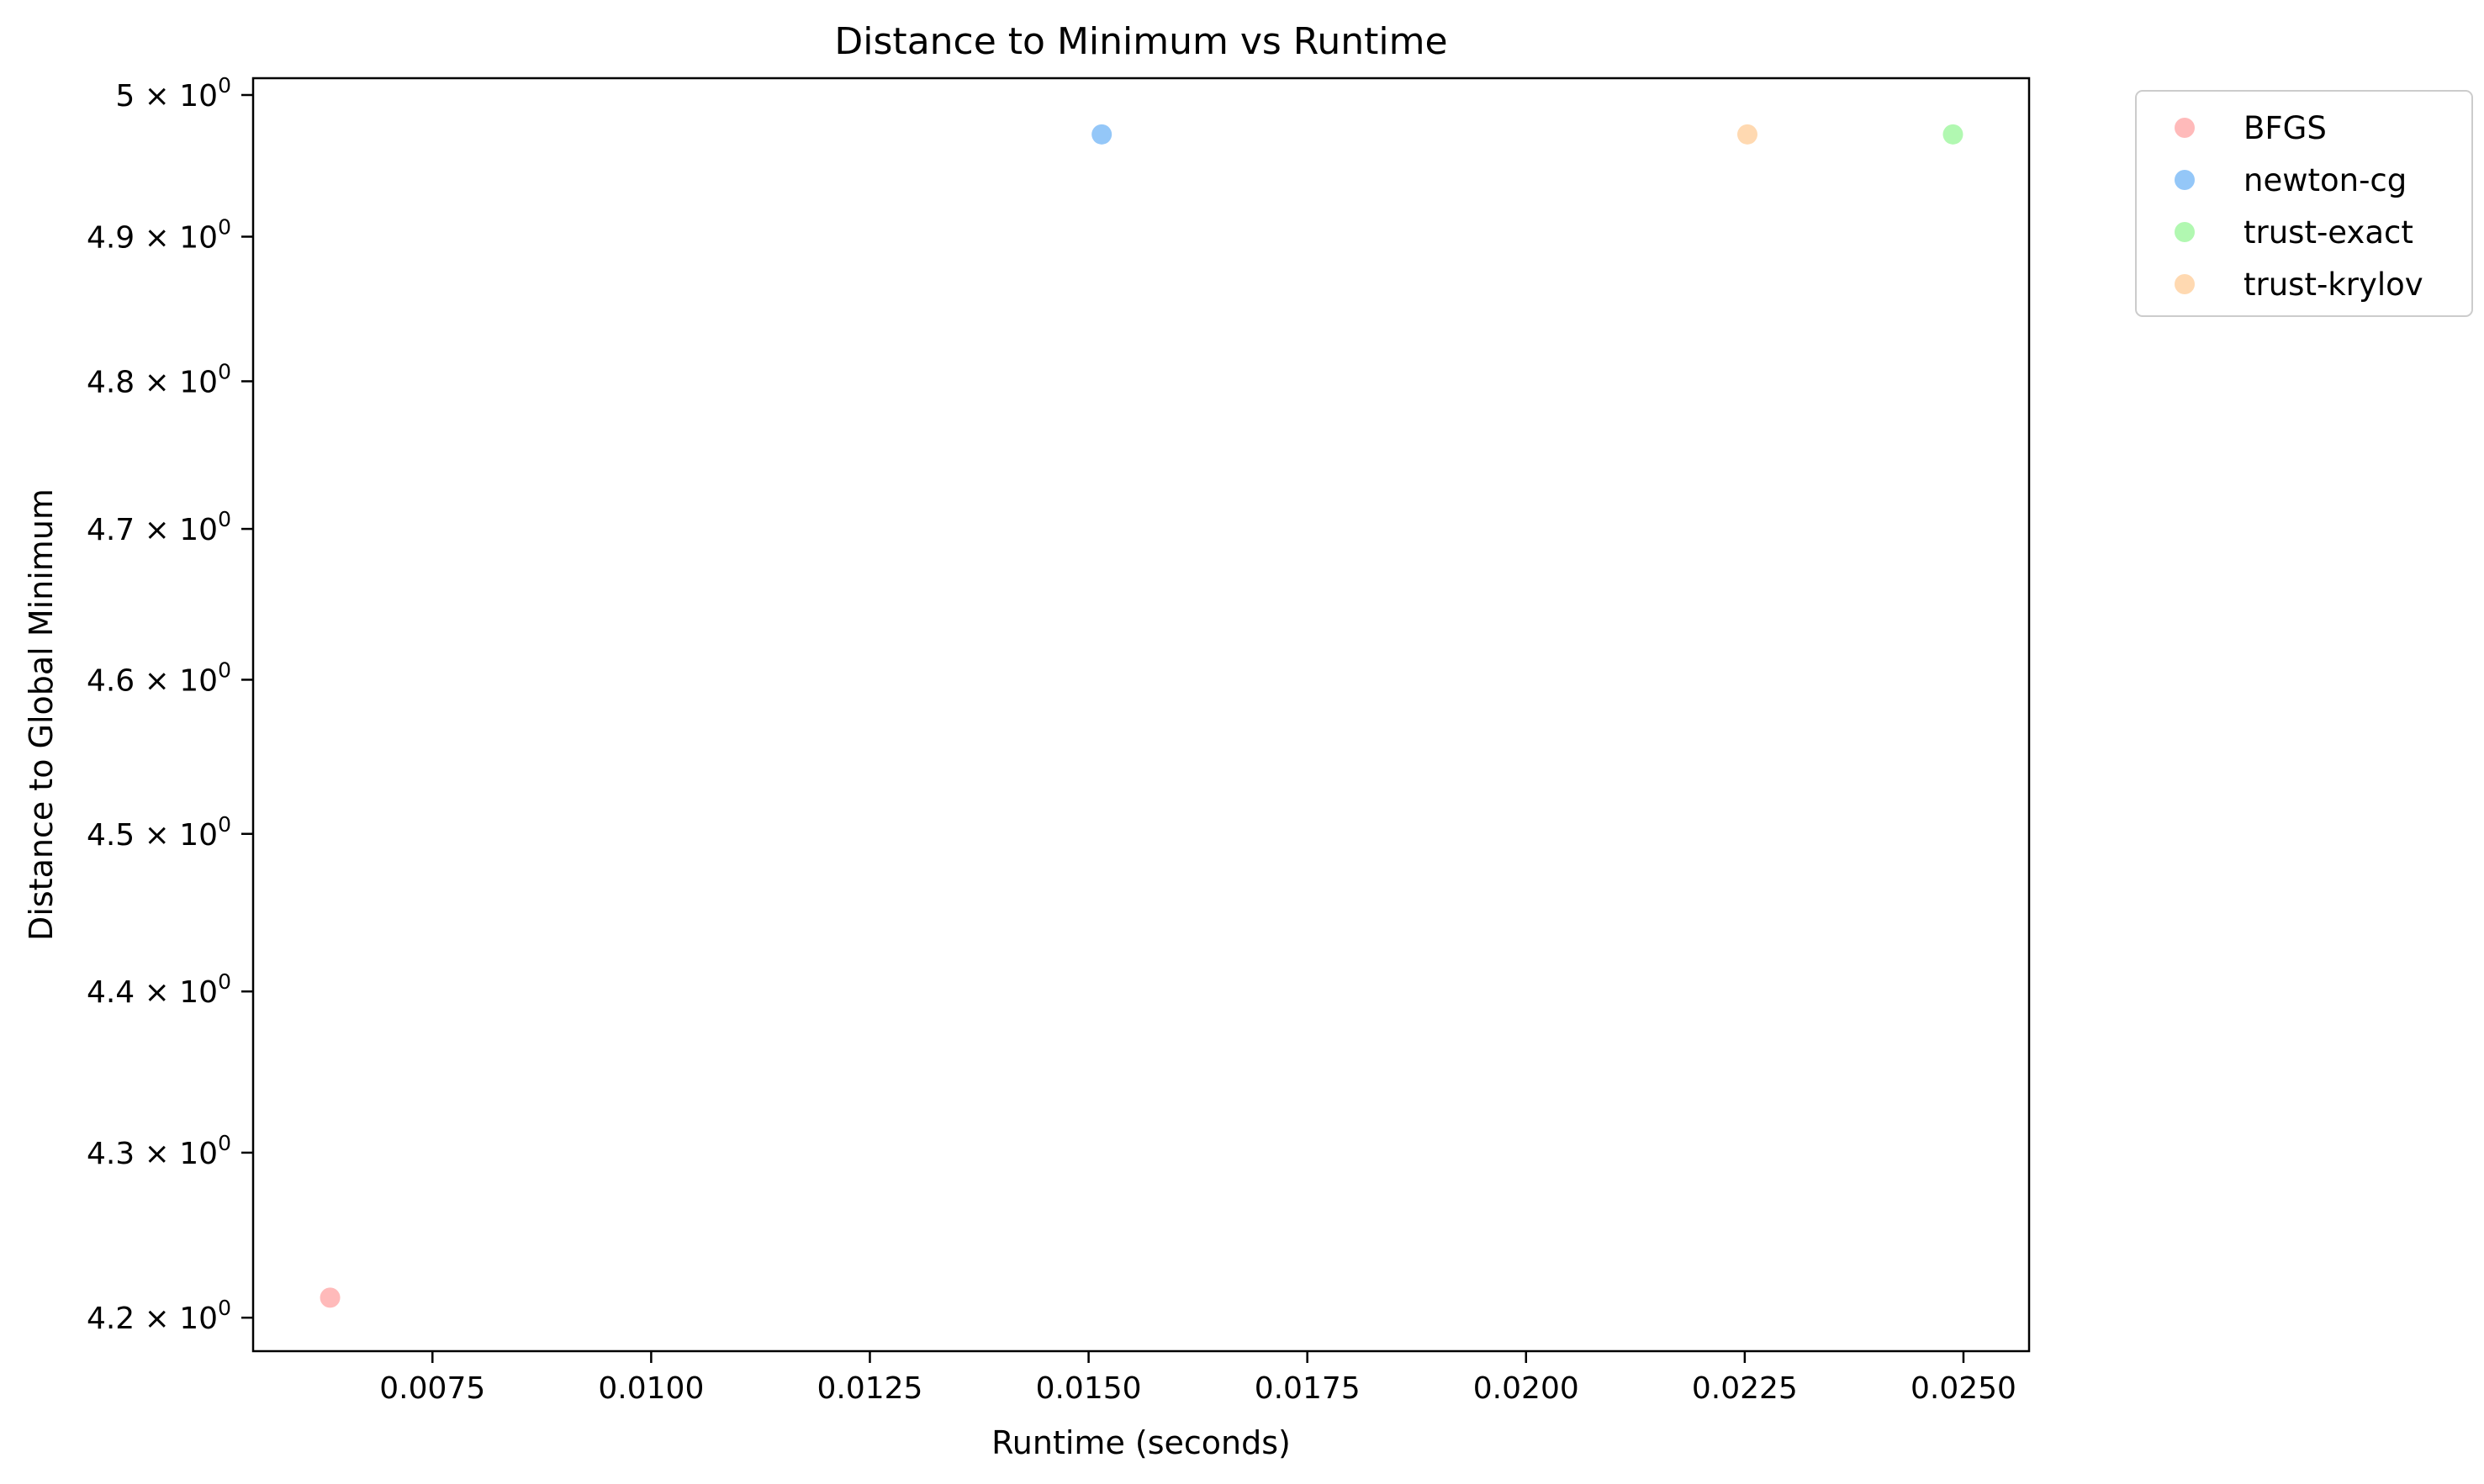 This screenshot has height=1484, width=2484. Describe the element at coordinates (1308, 1388) in the screenshot. I see `x-tick-label: 0.0175` at that location.